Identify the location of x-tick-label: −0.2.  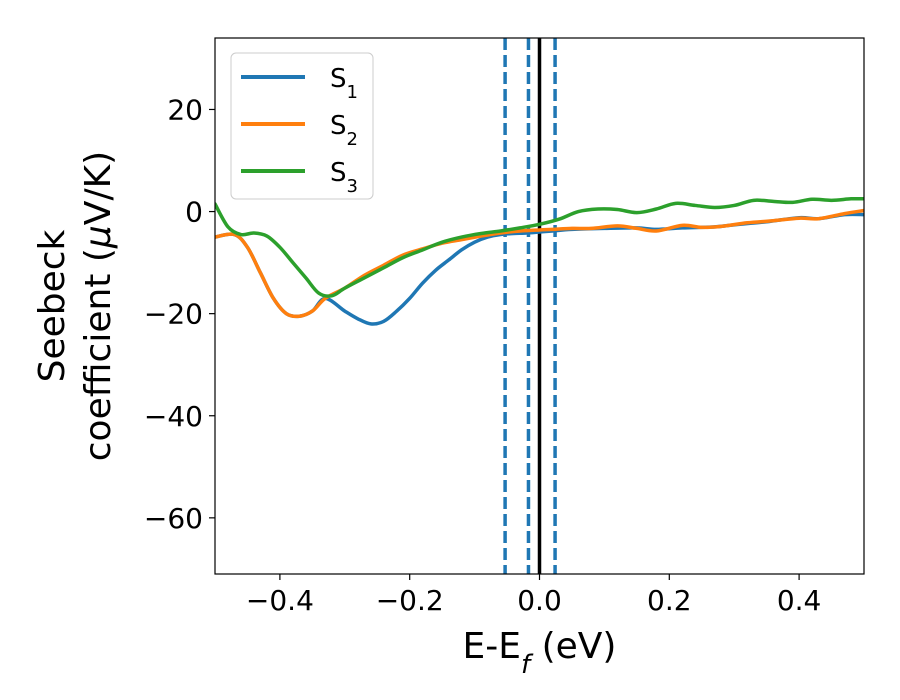
(410, 600).